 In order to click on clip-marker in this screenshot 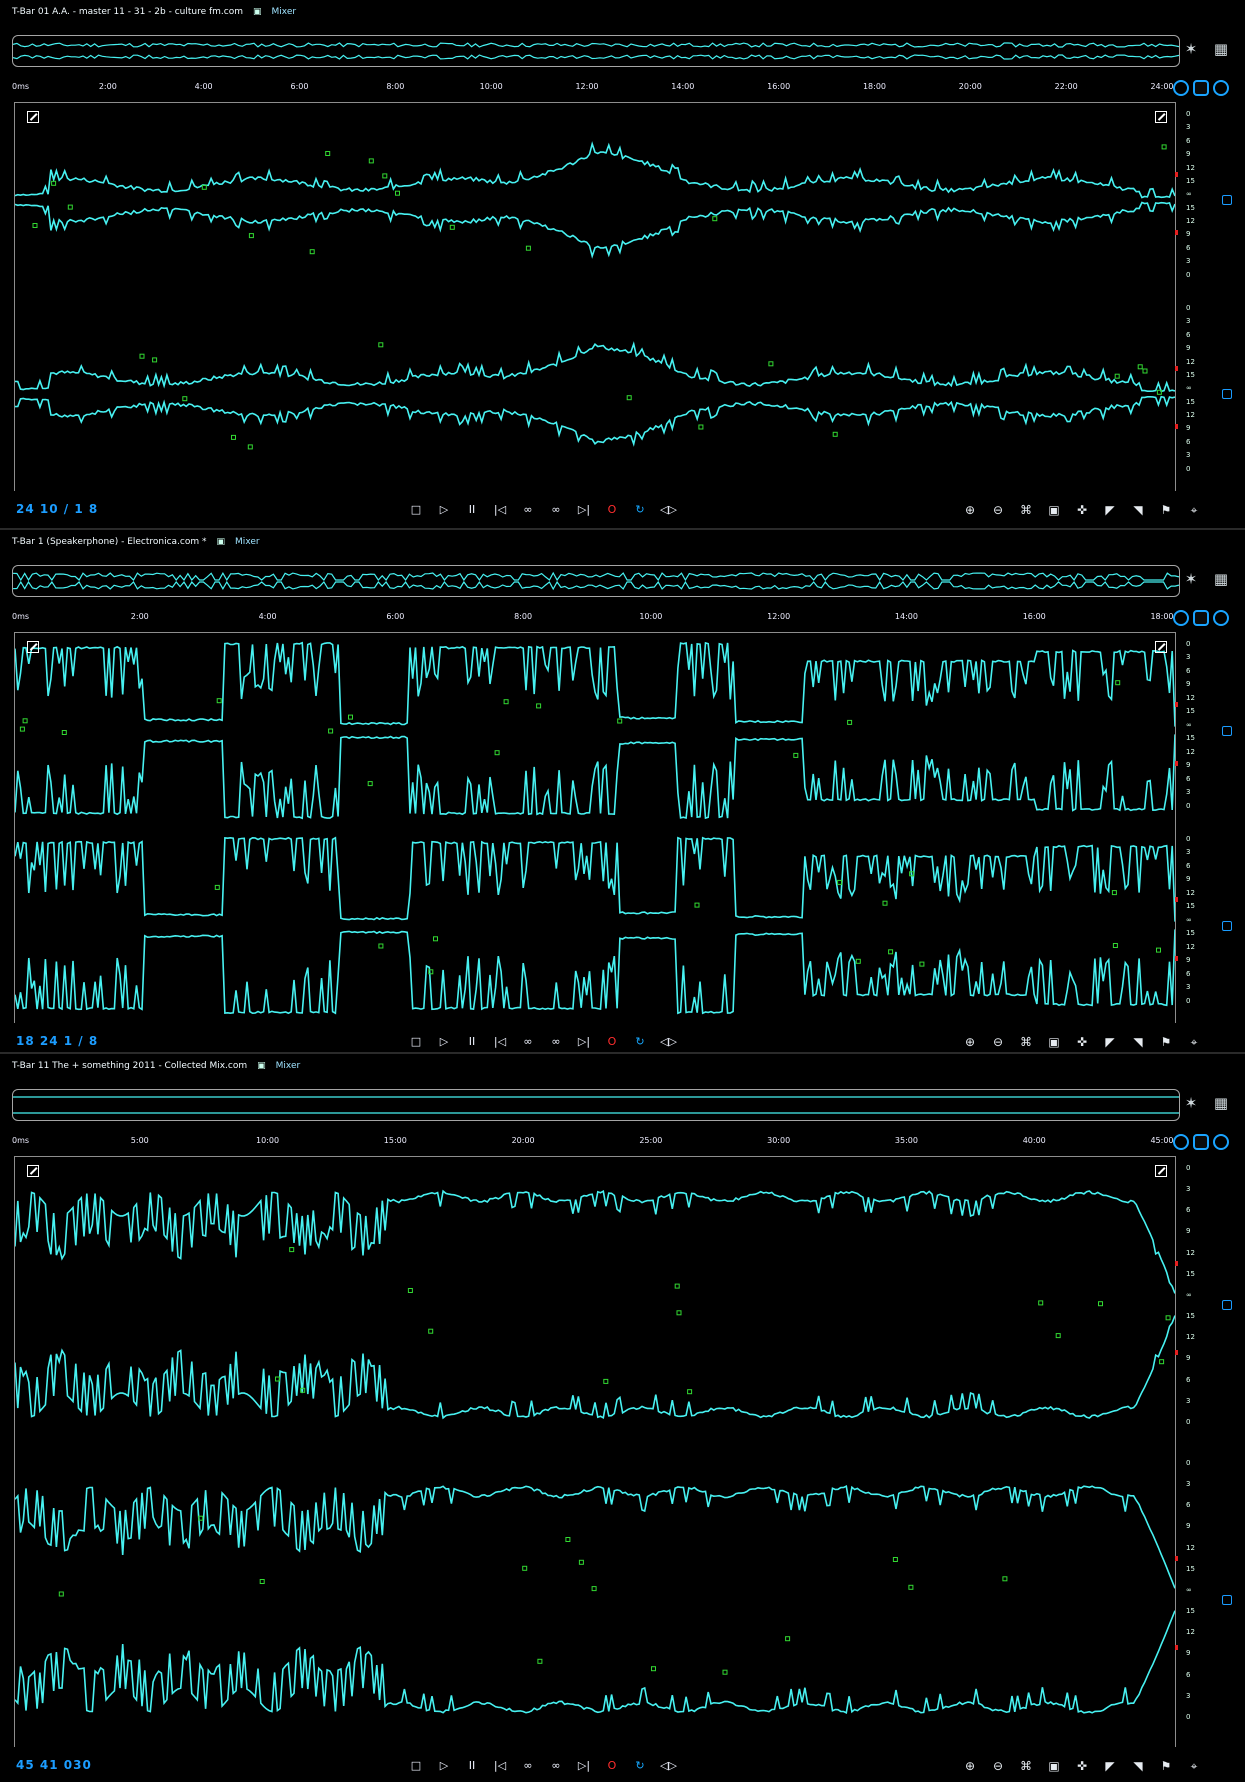, I will do `click(911, 1587)`.